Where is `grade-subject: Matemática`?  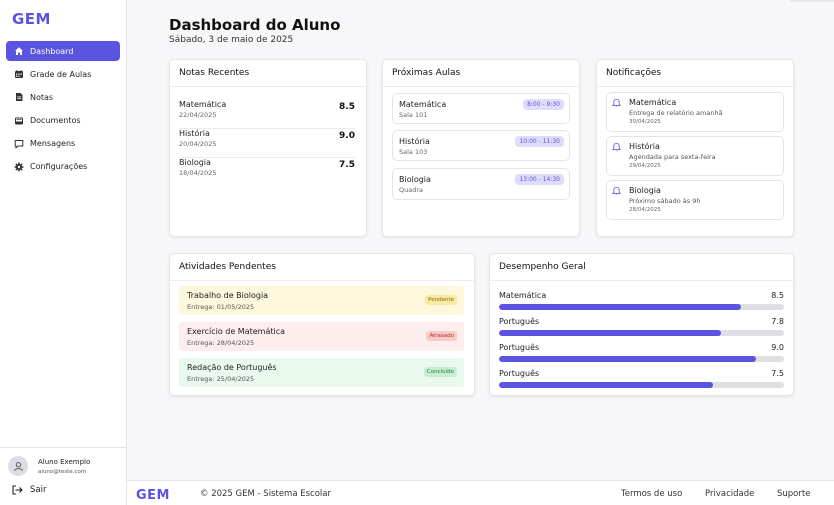
grade-subject: Matemática is located at coordinates (203, 104).